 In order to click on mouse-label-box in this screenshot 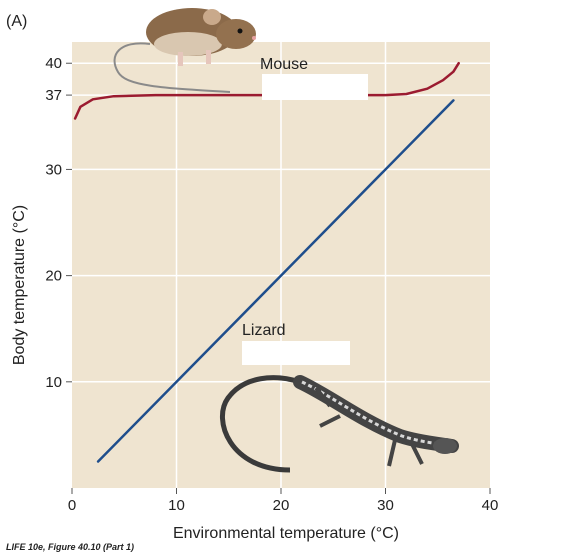, I will do `click(315, 87)`.